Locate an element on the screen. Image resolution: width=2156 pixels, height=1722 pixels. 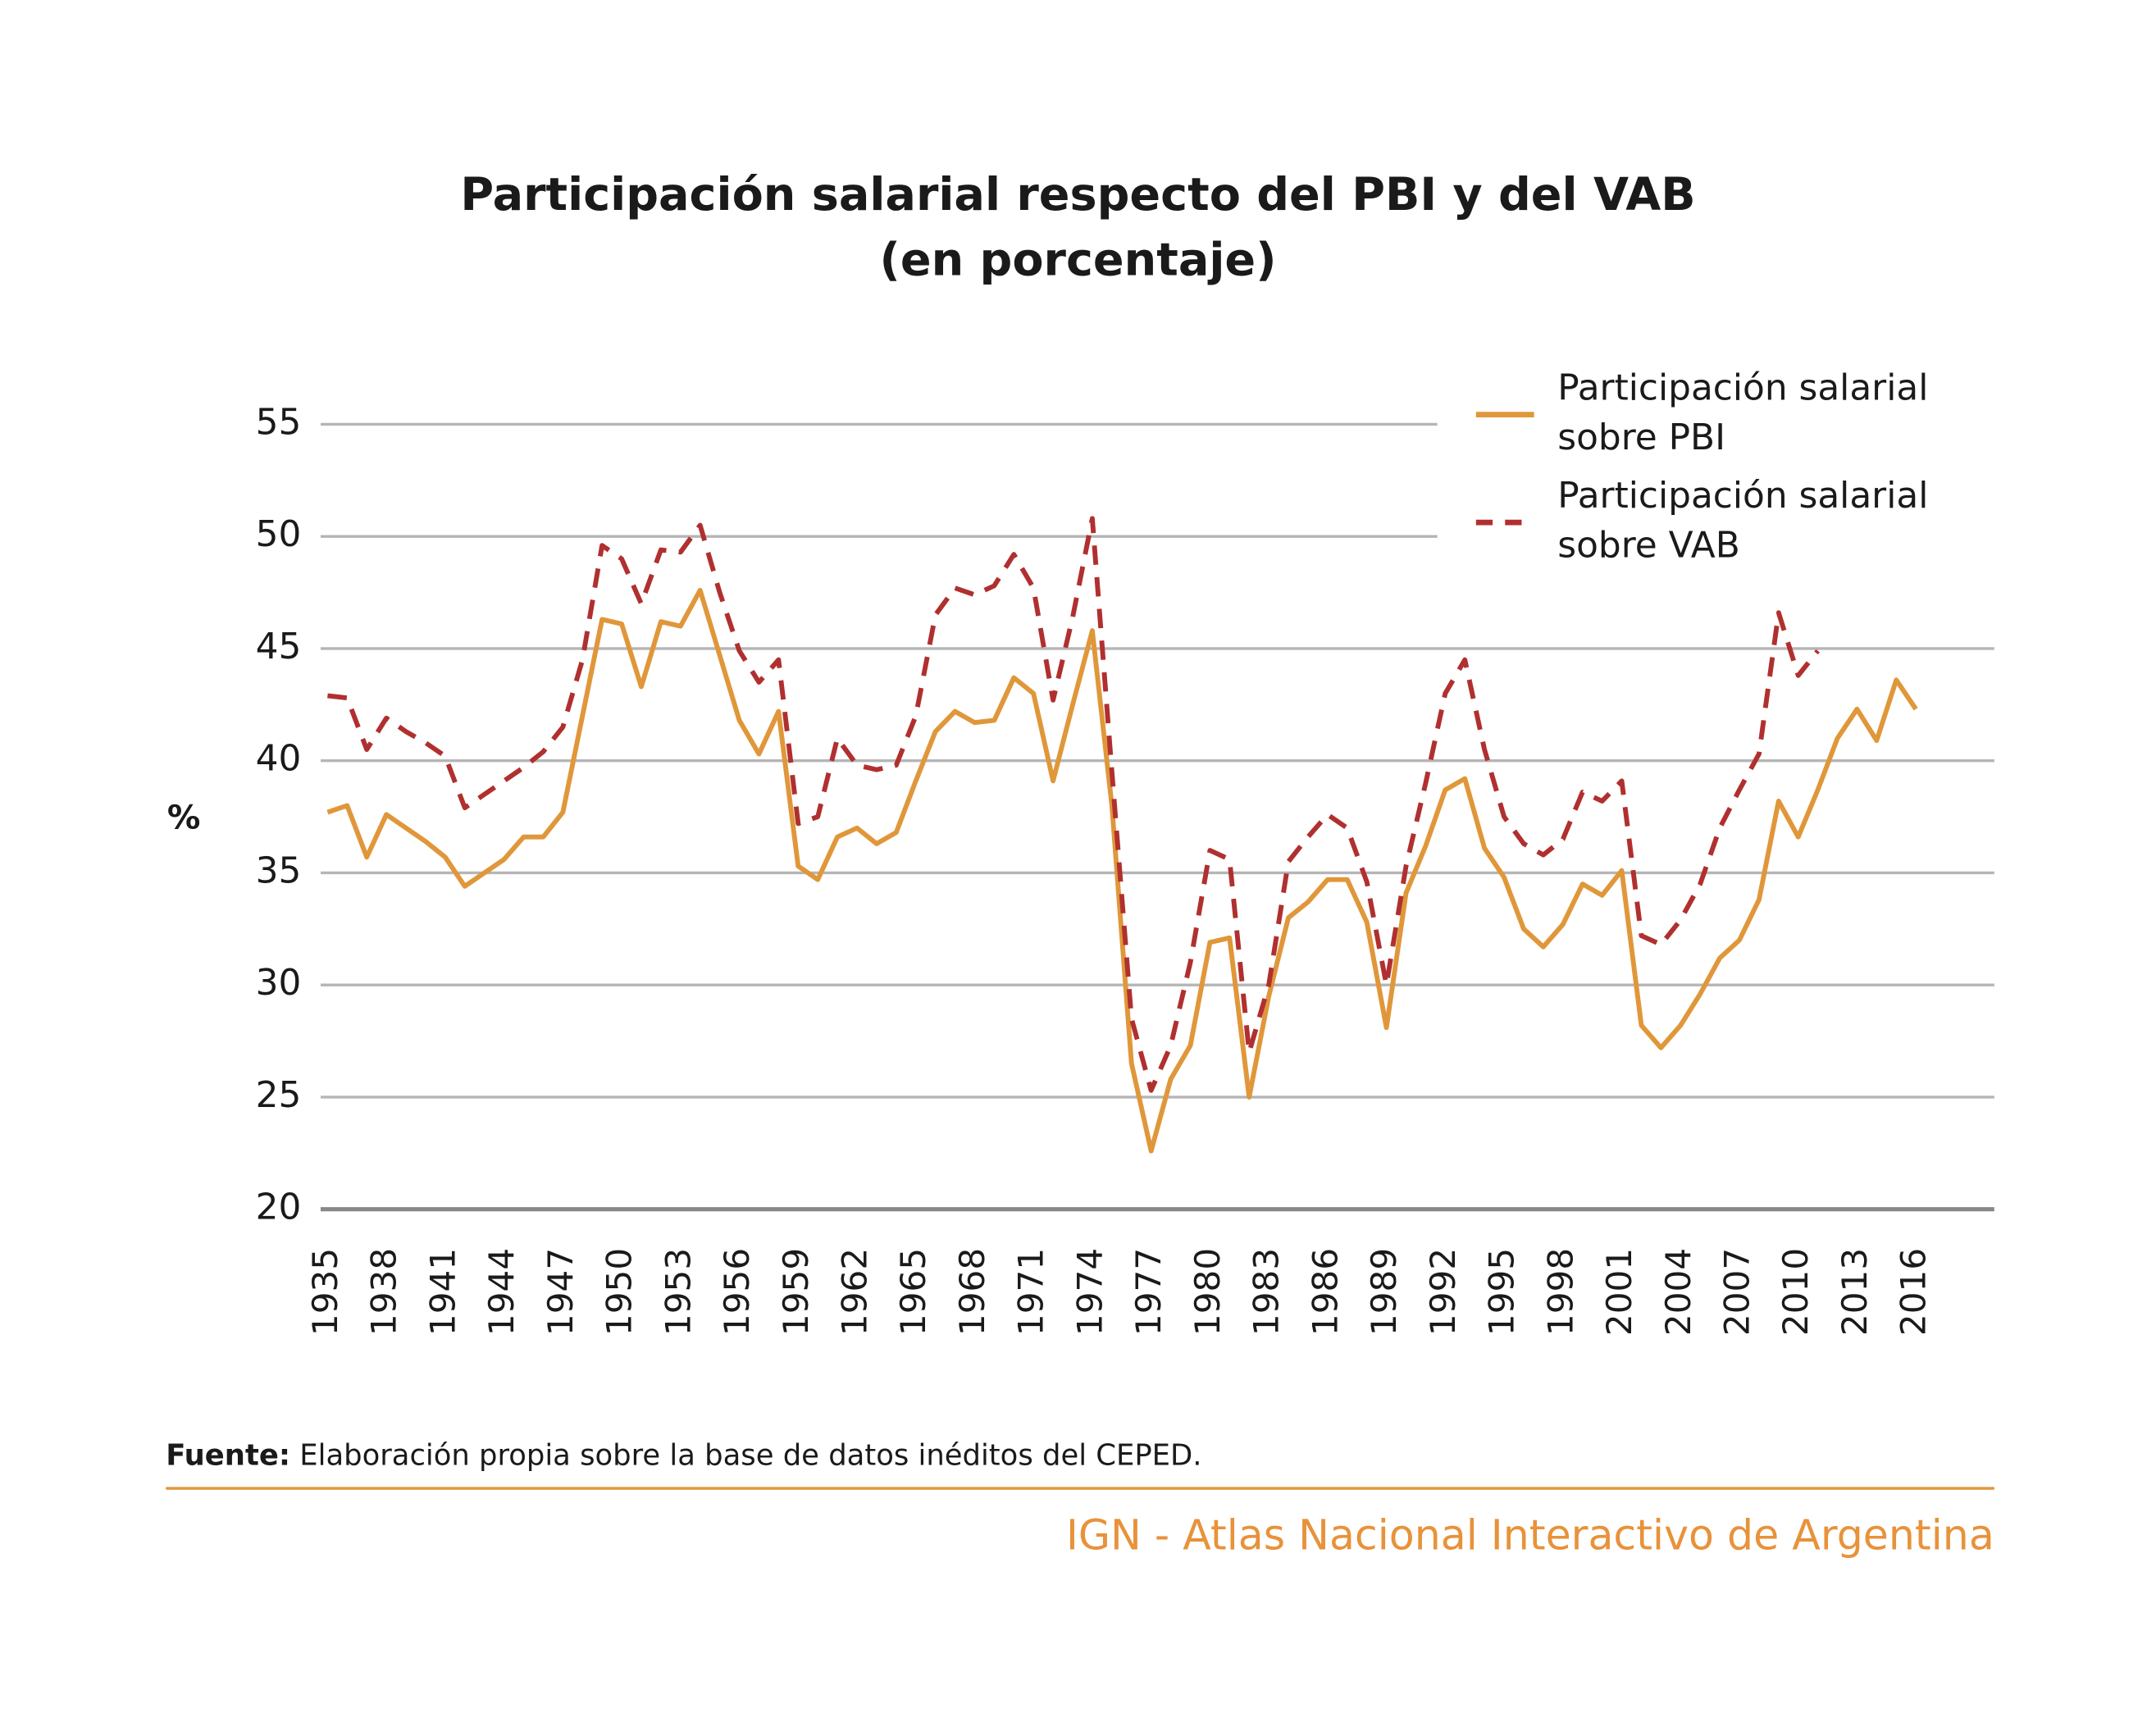
x-tick-label: 1992 is located at coordinates (1443, 1292).